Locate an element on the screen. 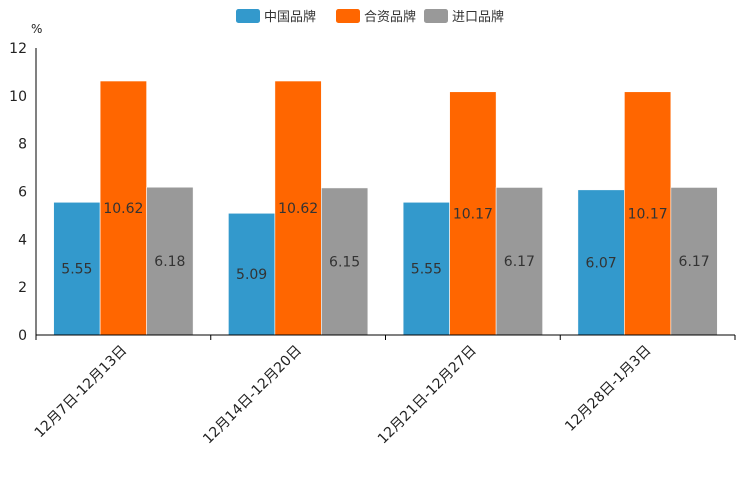 This screenshot has height=496, width=744. y-tick-label: 2 is located at coordinates (22, 288).